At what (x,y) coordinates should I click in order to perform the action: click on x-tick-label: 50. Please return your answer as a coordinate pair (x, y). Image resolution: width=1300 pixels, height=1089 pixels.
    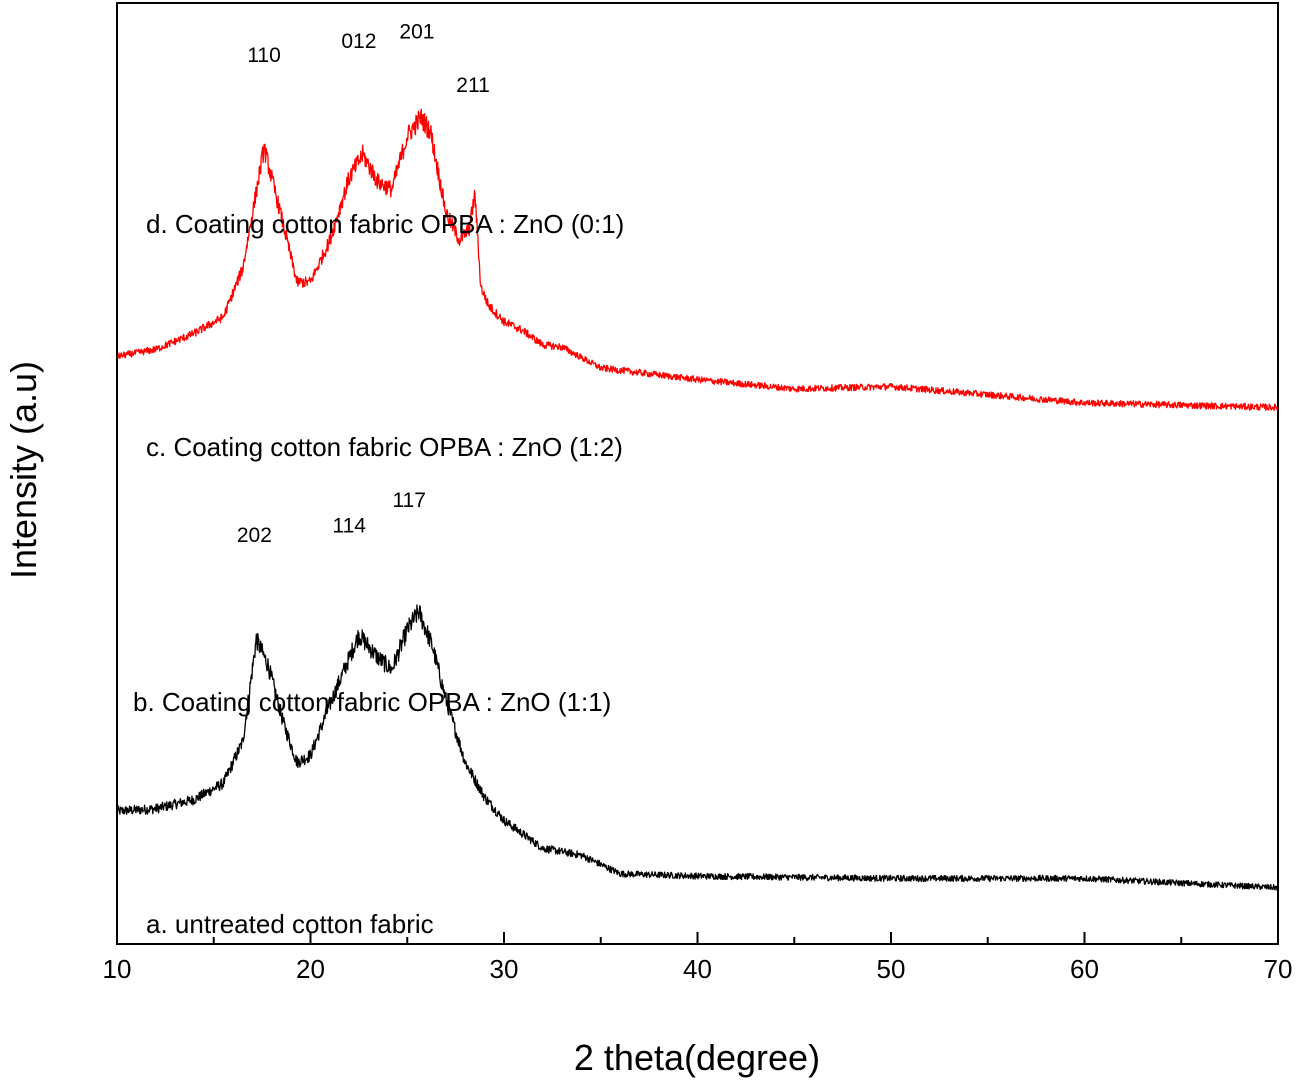
    Looking at the image, I should click on (891, 969).